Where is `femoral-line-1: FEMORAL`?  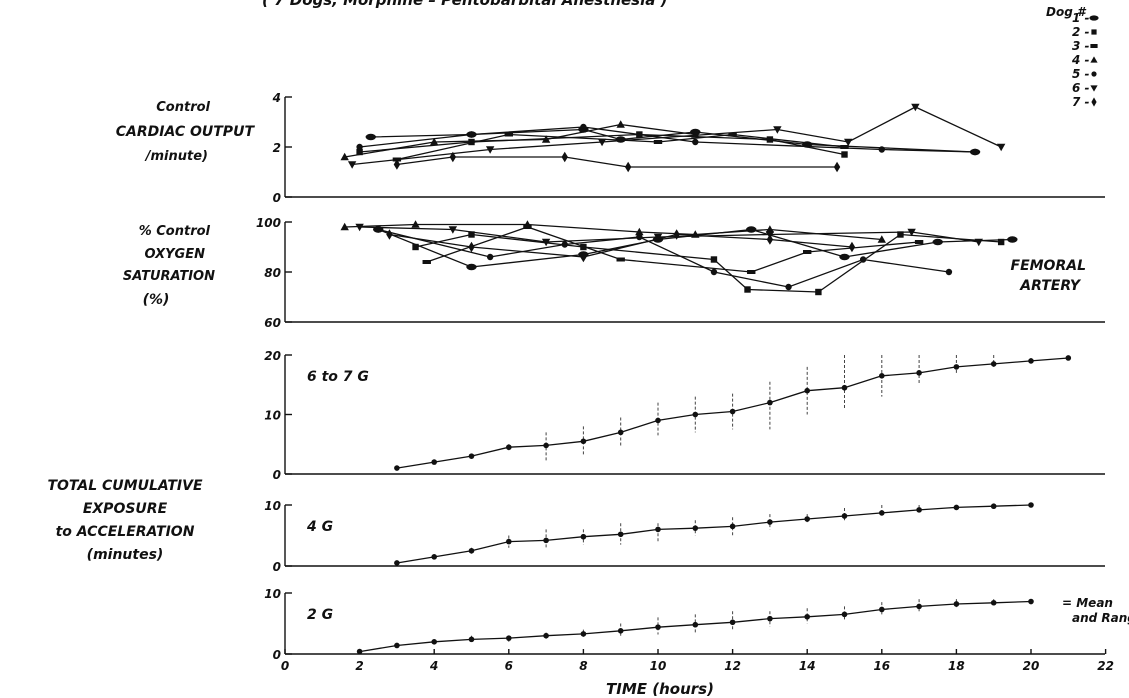
femoral-line-1: FEMORAL is located at coordinates (1049, 266).